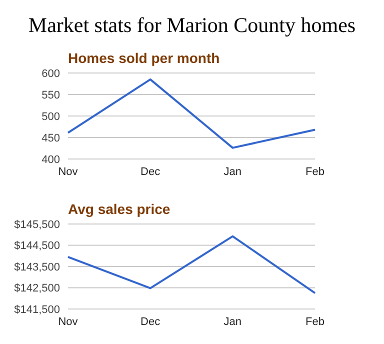 This screenshot has width=384, height=344. I want to click on y-tick-label: $144,500, so click(37, 246).